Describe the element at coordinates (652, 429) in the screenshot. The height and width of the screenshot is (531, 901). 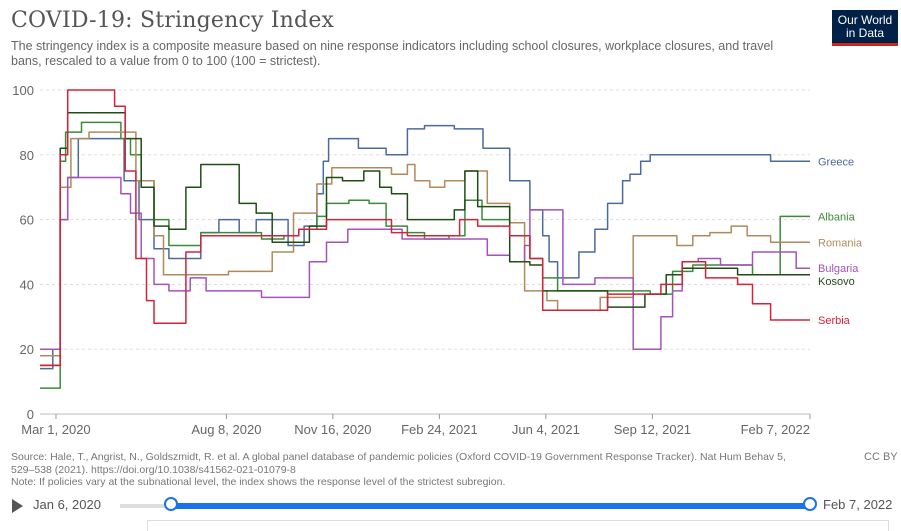
I see `x-tick-label: Sep 12, 2021` at that location.